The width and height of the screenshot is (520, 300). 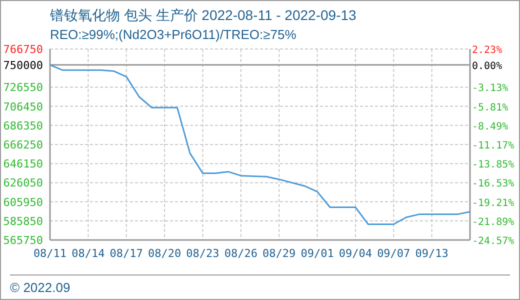 I want to click on x-tick-label: 08/26, so click(x=241, y=253).